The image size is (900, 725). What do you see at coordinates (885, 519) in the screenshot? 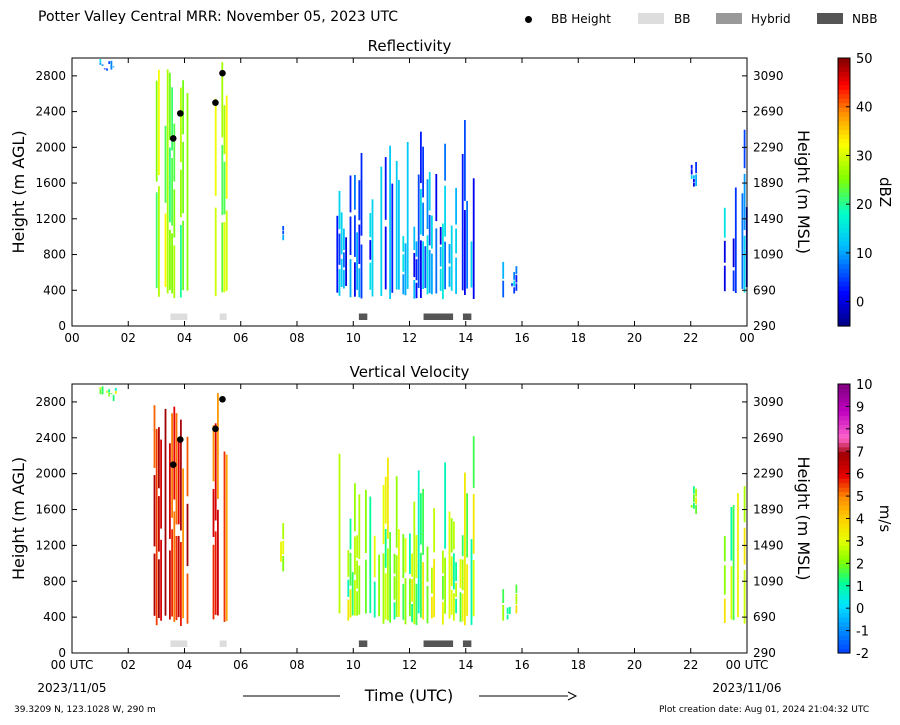
I see `vel-colorbar-label: m/s` at bounding box center [885, 519].